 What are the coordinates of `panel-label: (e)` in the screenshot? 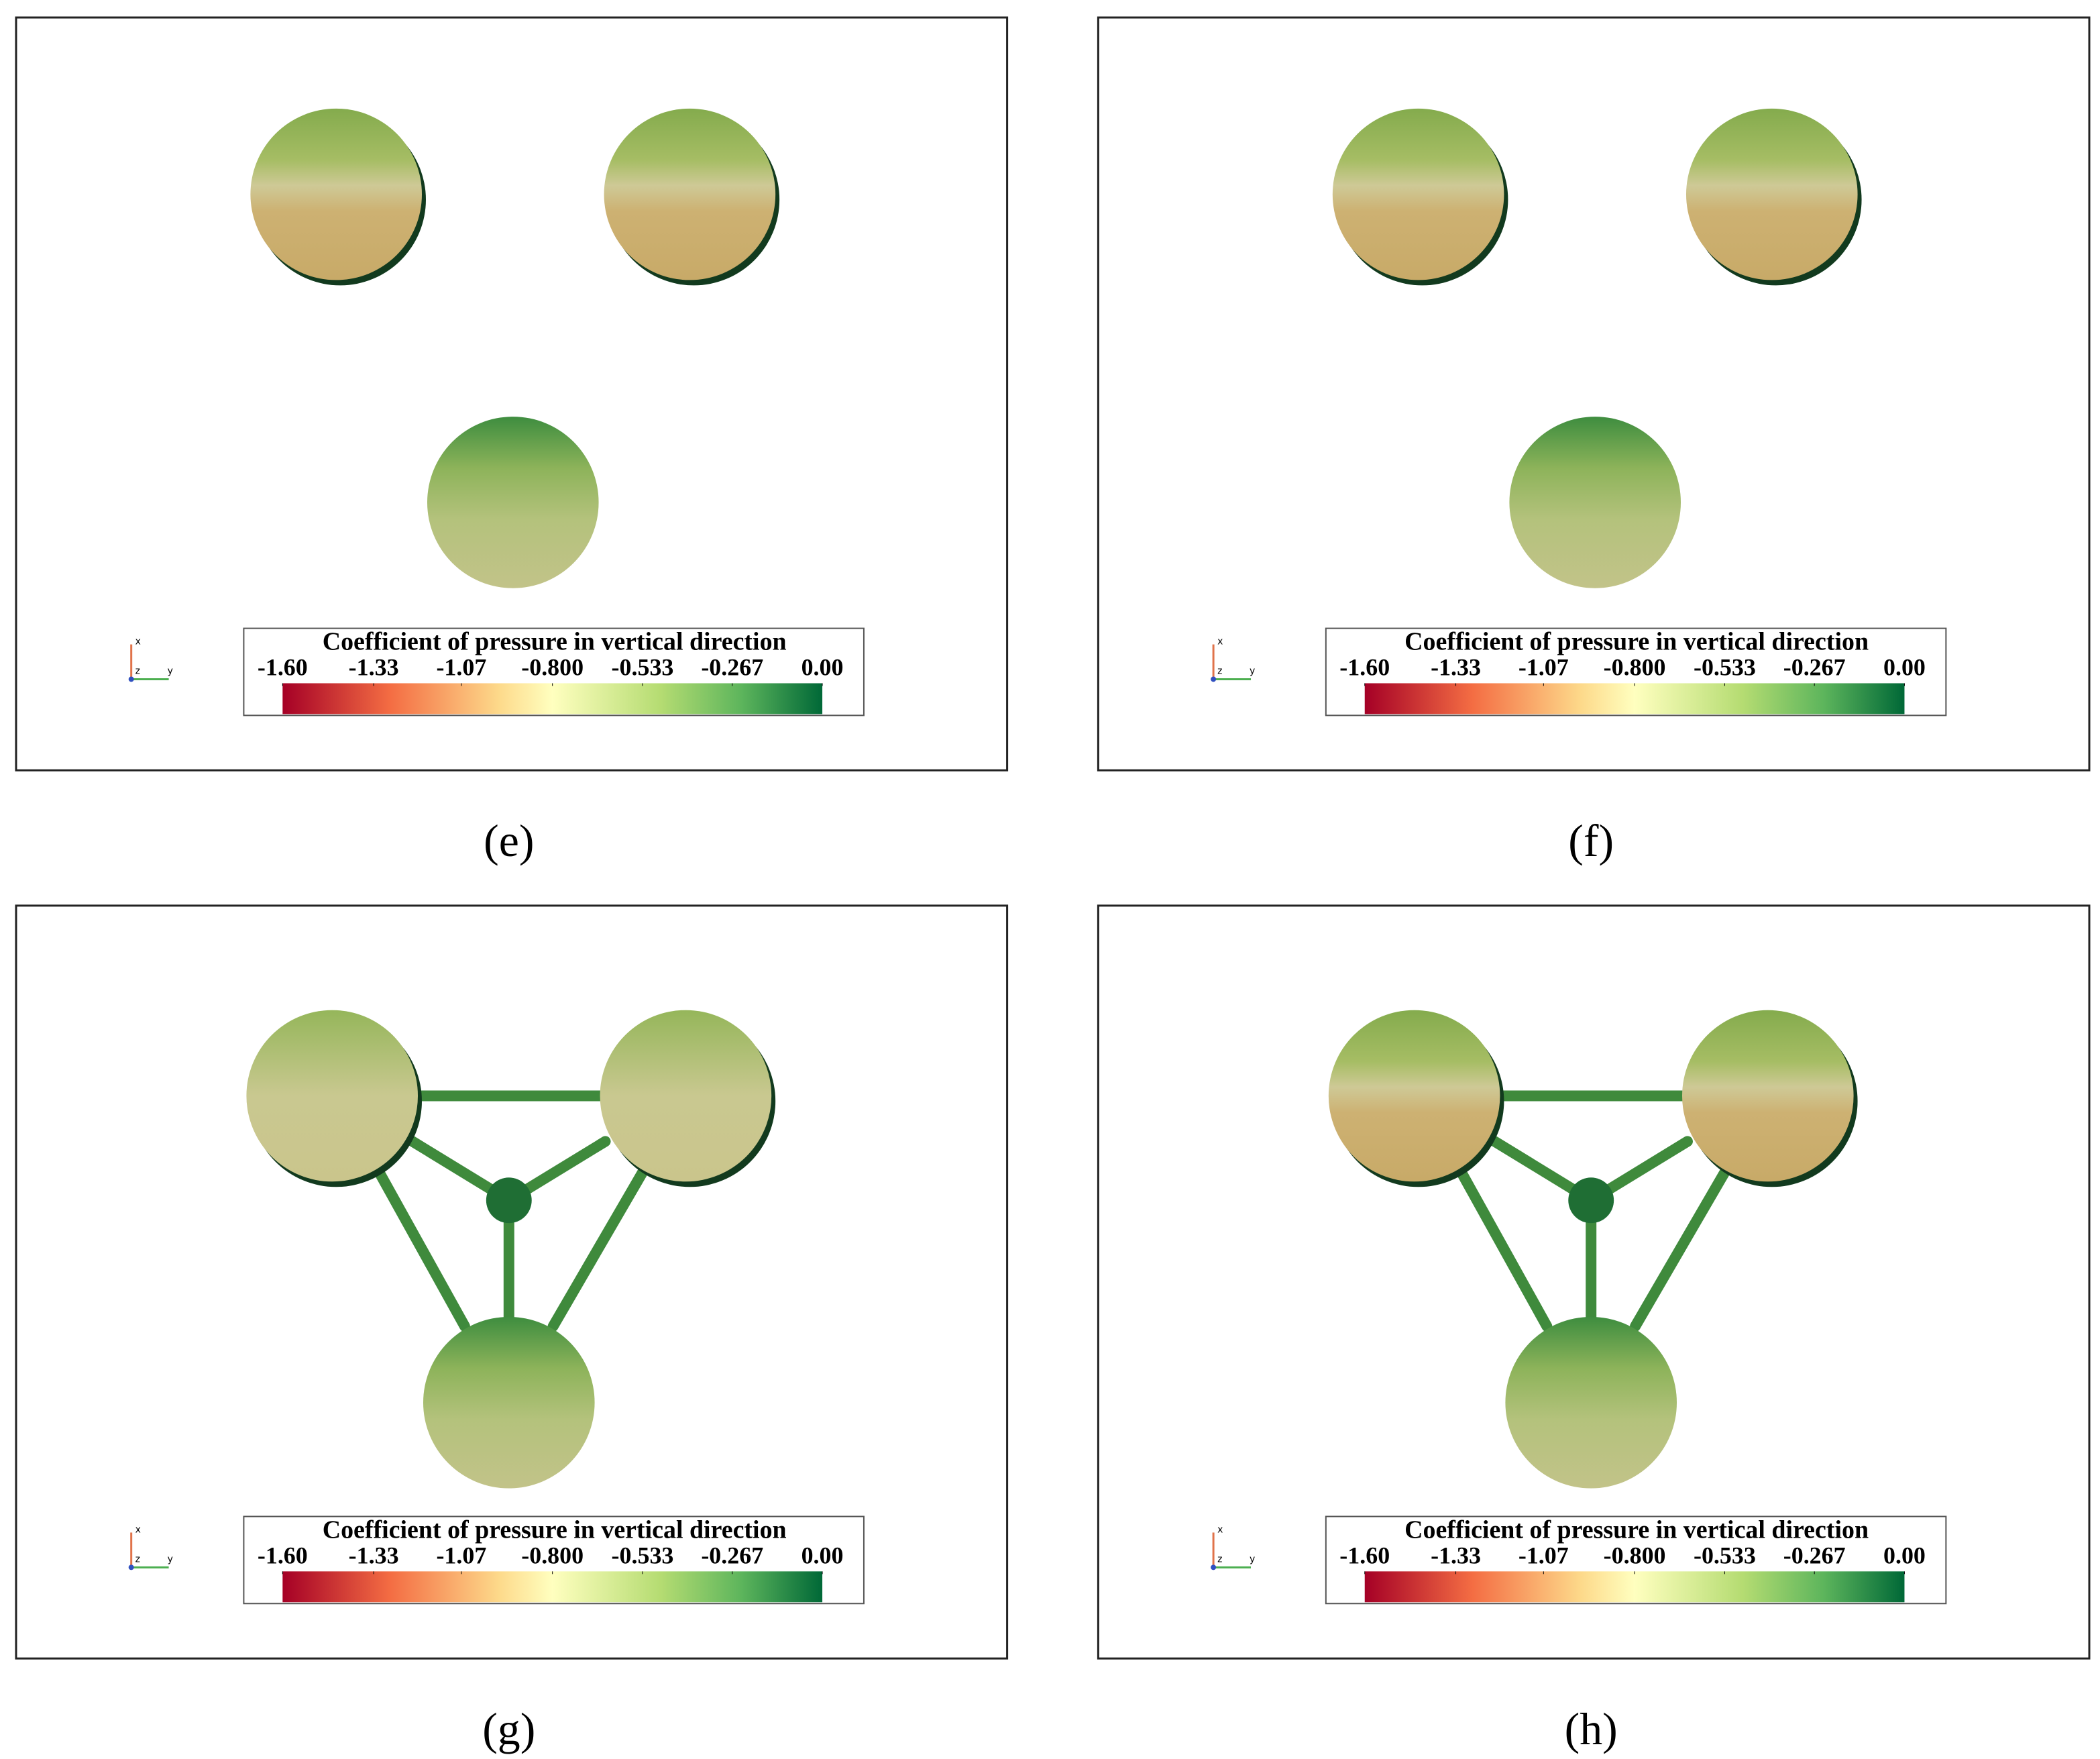 It's located at (509, 841).